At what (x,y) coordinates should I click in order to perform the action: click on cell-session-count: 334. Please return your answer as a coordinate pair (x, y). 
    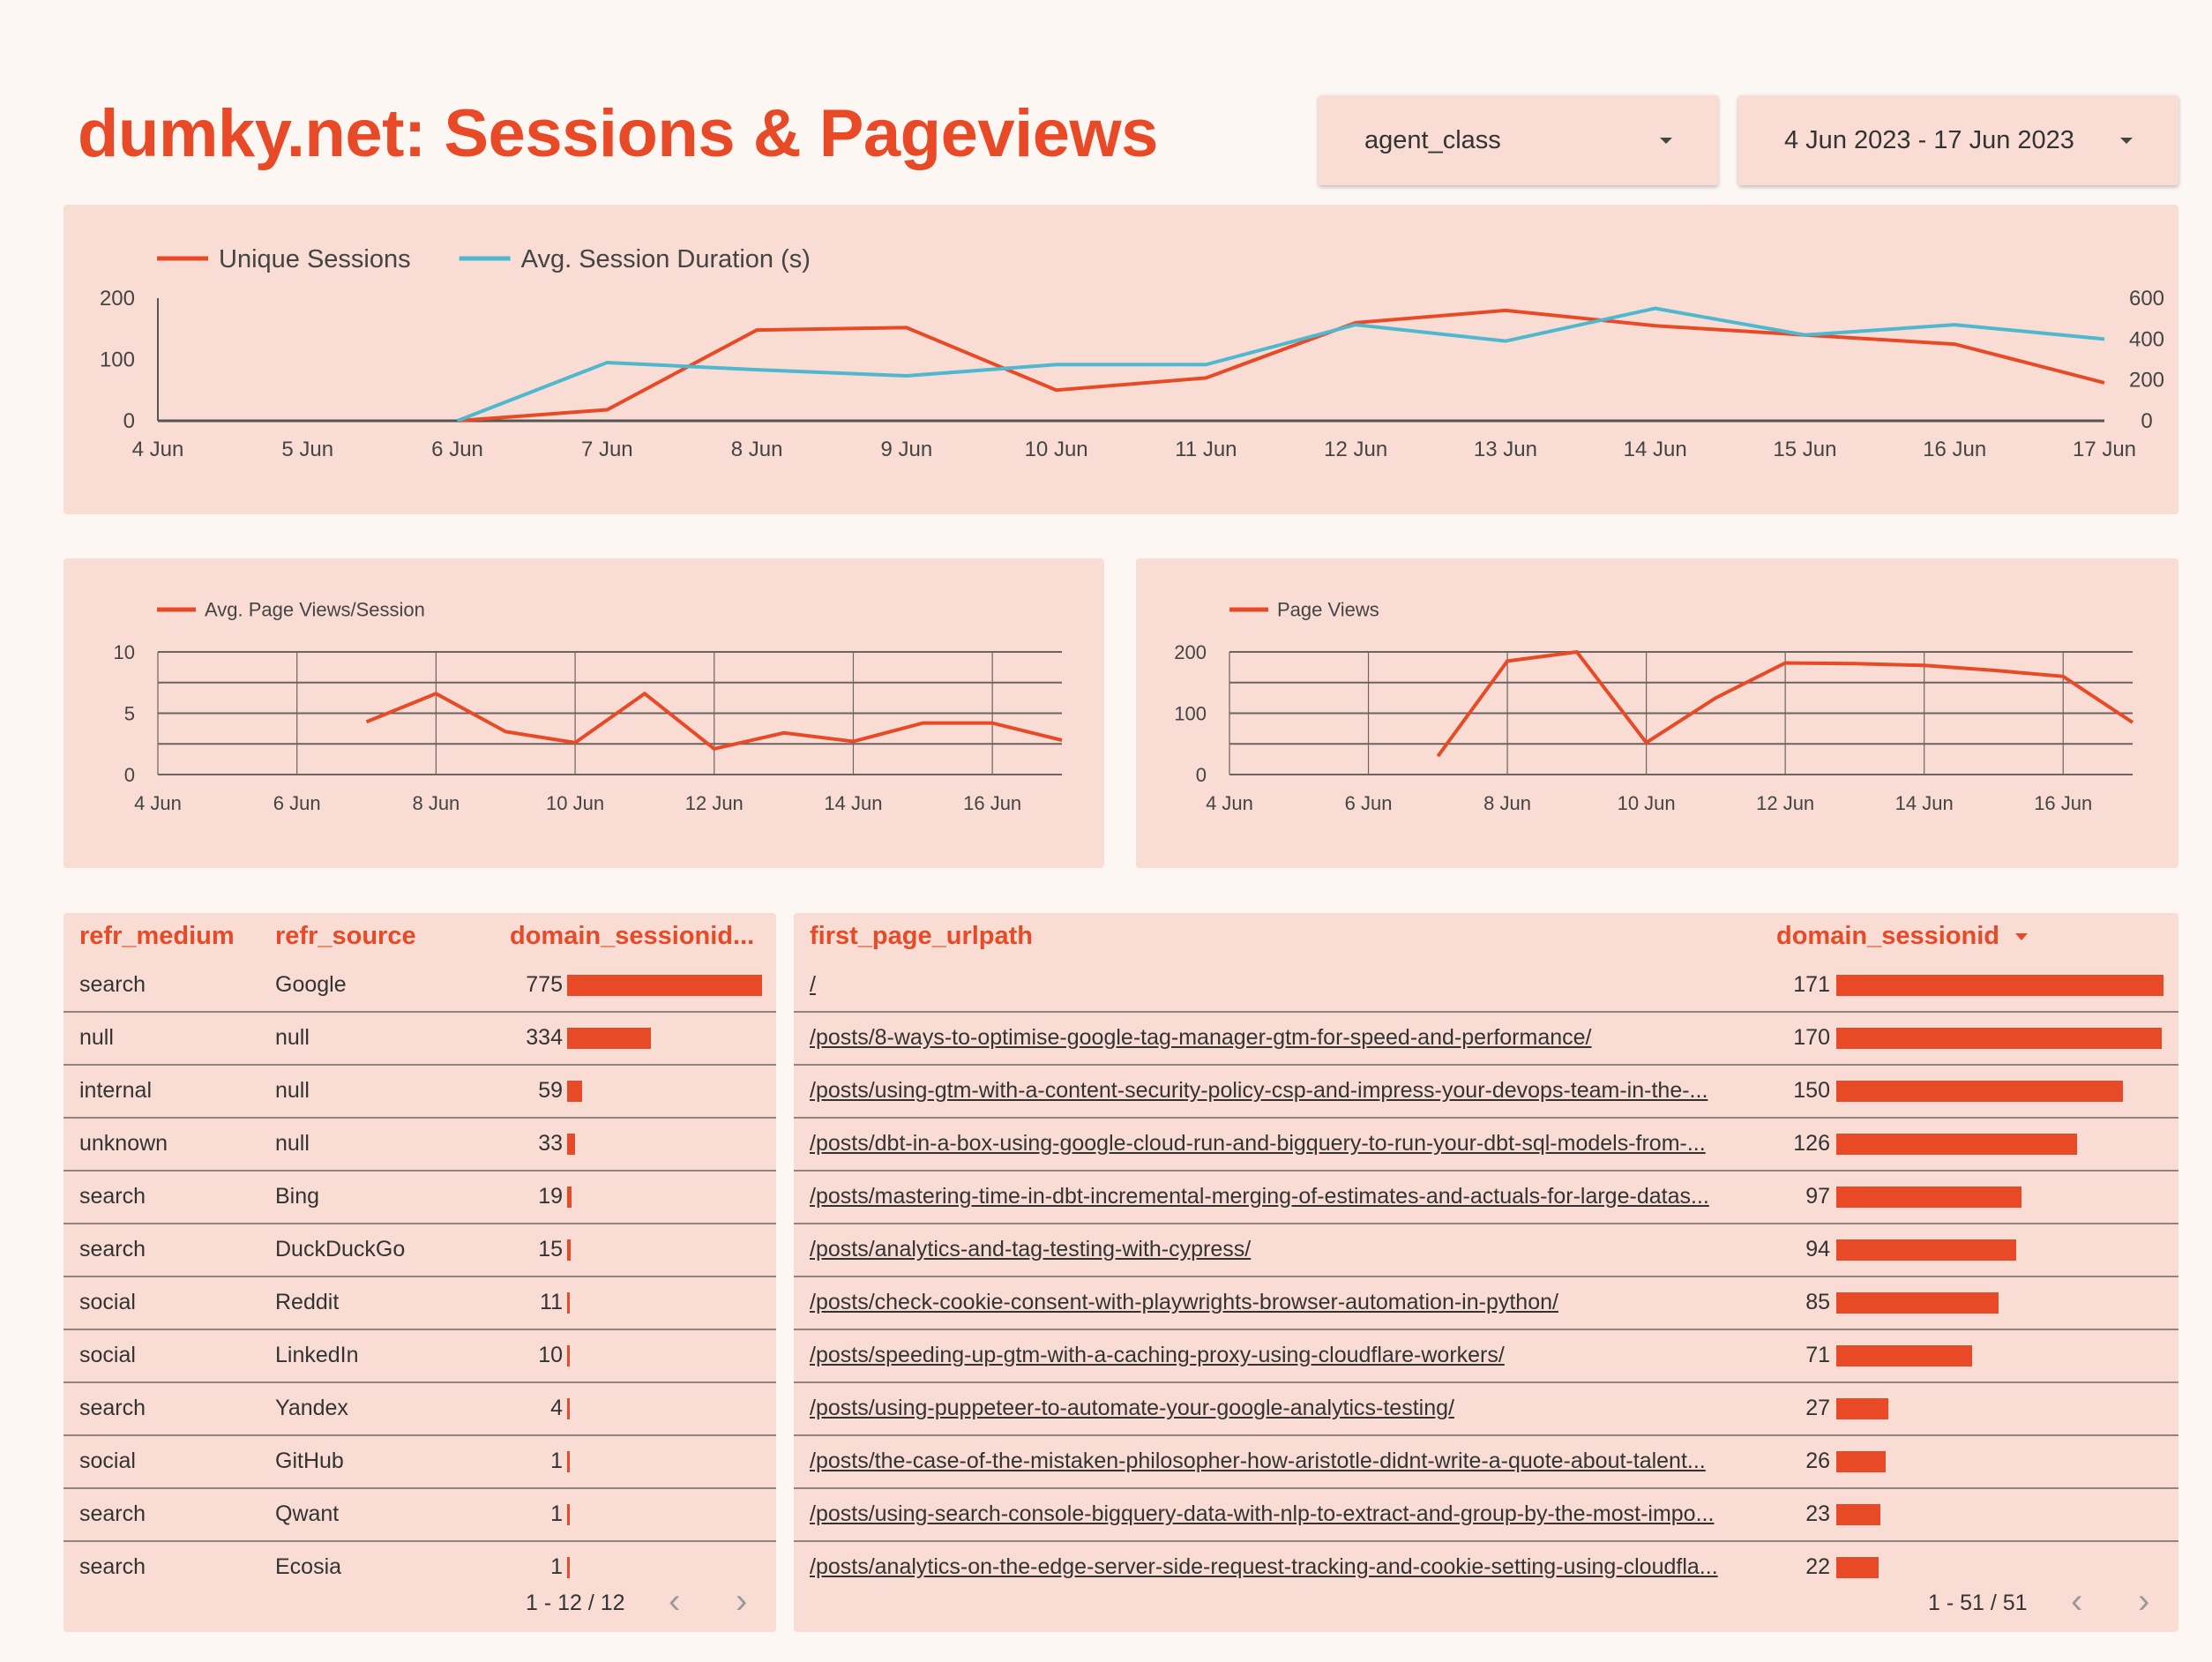
    Looking at the image, I should click on (544, 1037).